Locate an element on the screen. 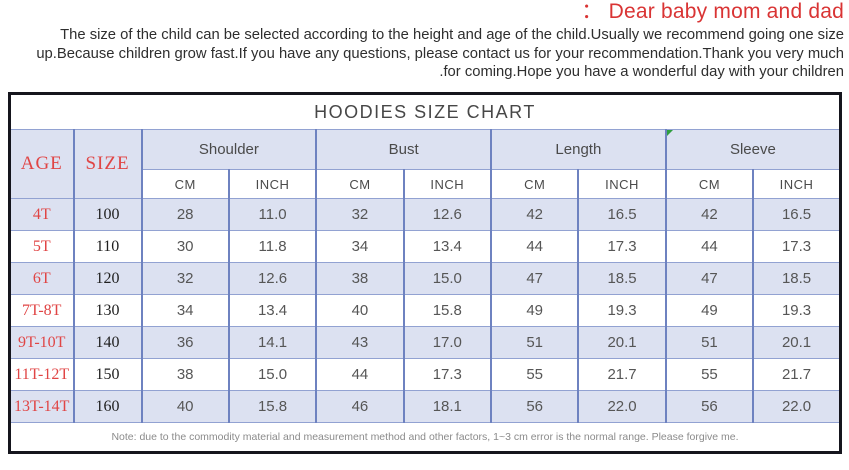 The image size is (849, 470). sleeve-inch-cell: 19.3 is located at coordinates (797, 310).